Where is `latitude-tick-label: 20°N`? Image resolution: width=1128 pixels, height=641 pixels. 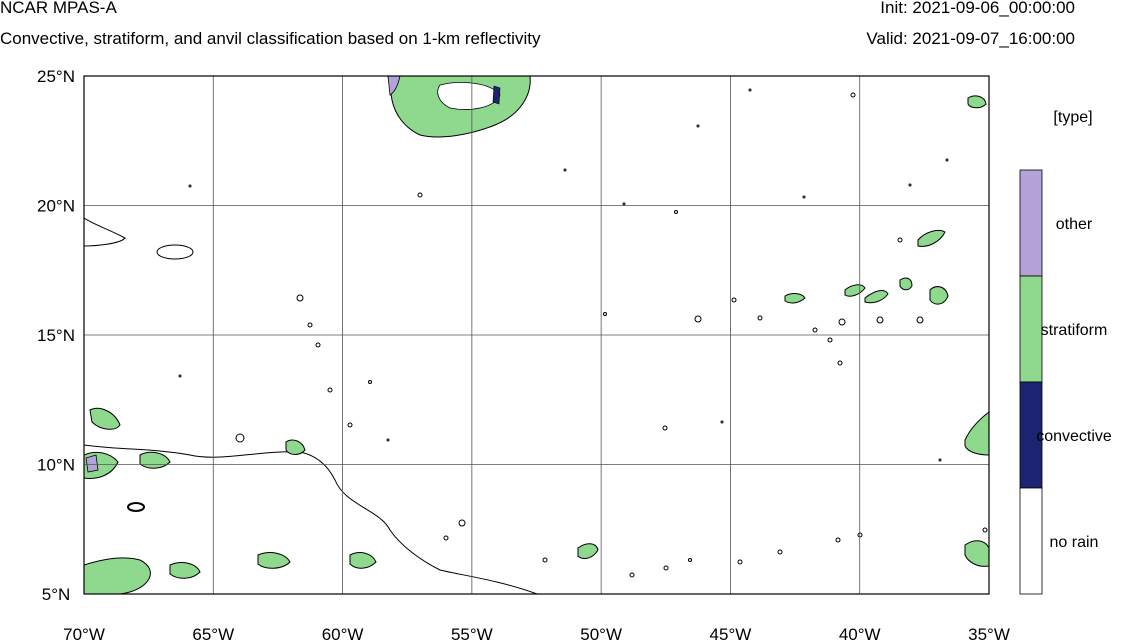
latitude-tick-label: 20°N is located at coordinates (56, 206).